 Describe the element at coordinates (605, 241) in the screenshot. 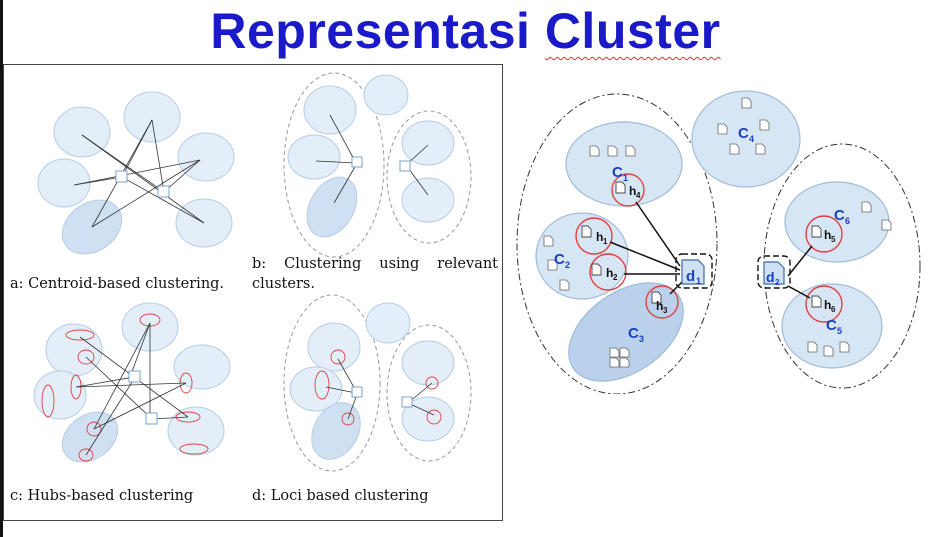

I see `label-h1-sub: 1` at that location.